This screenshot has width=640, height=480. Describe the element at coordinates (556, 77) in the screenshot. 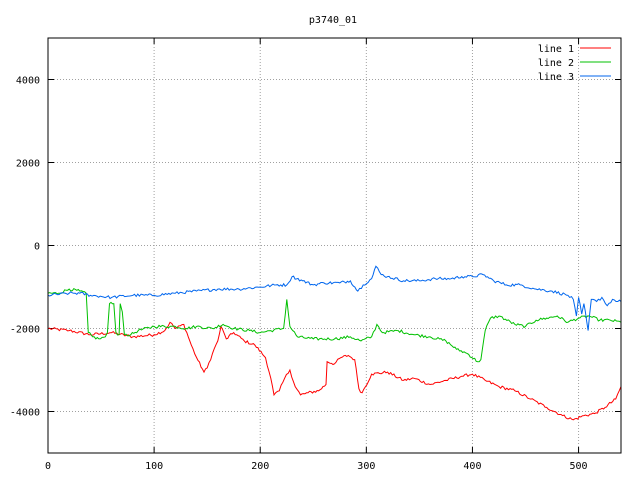

I see `legend-label-3: line 3` at that location.